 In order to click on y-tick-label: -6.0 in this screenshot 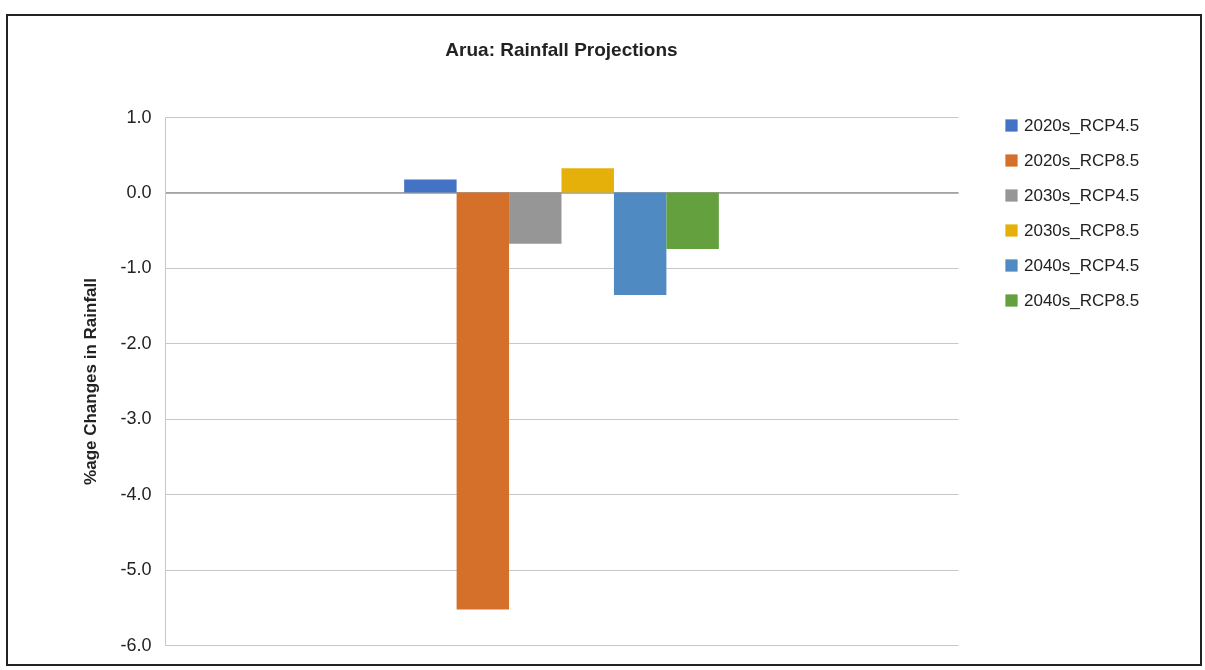, I will do `click(136, 644)`.